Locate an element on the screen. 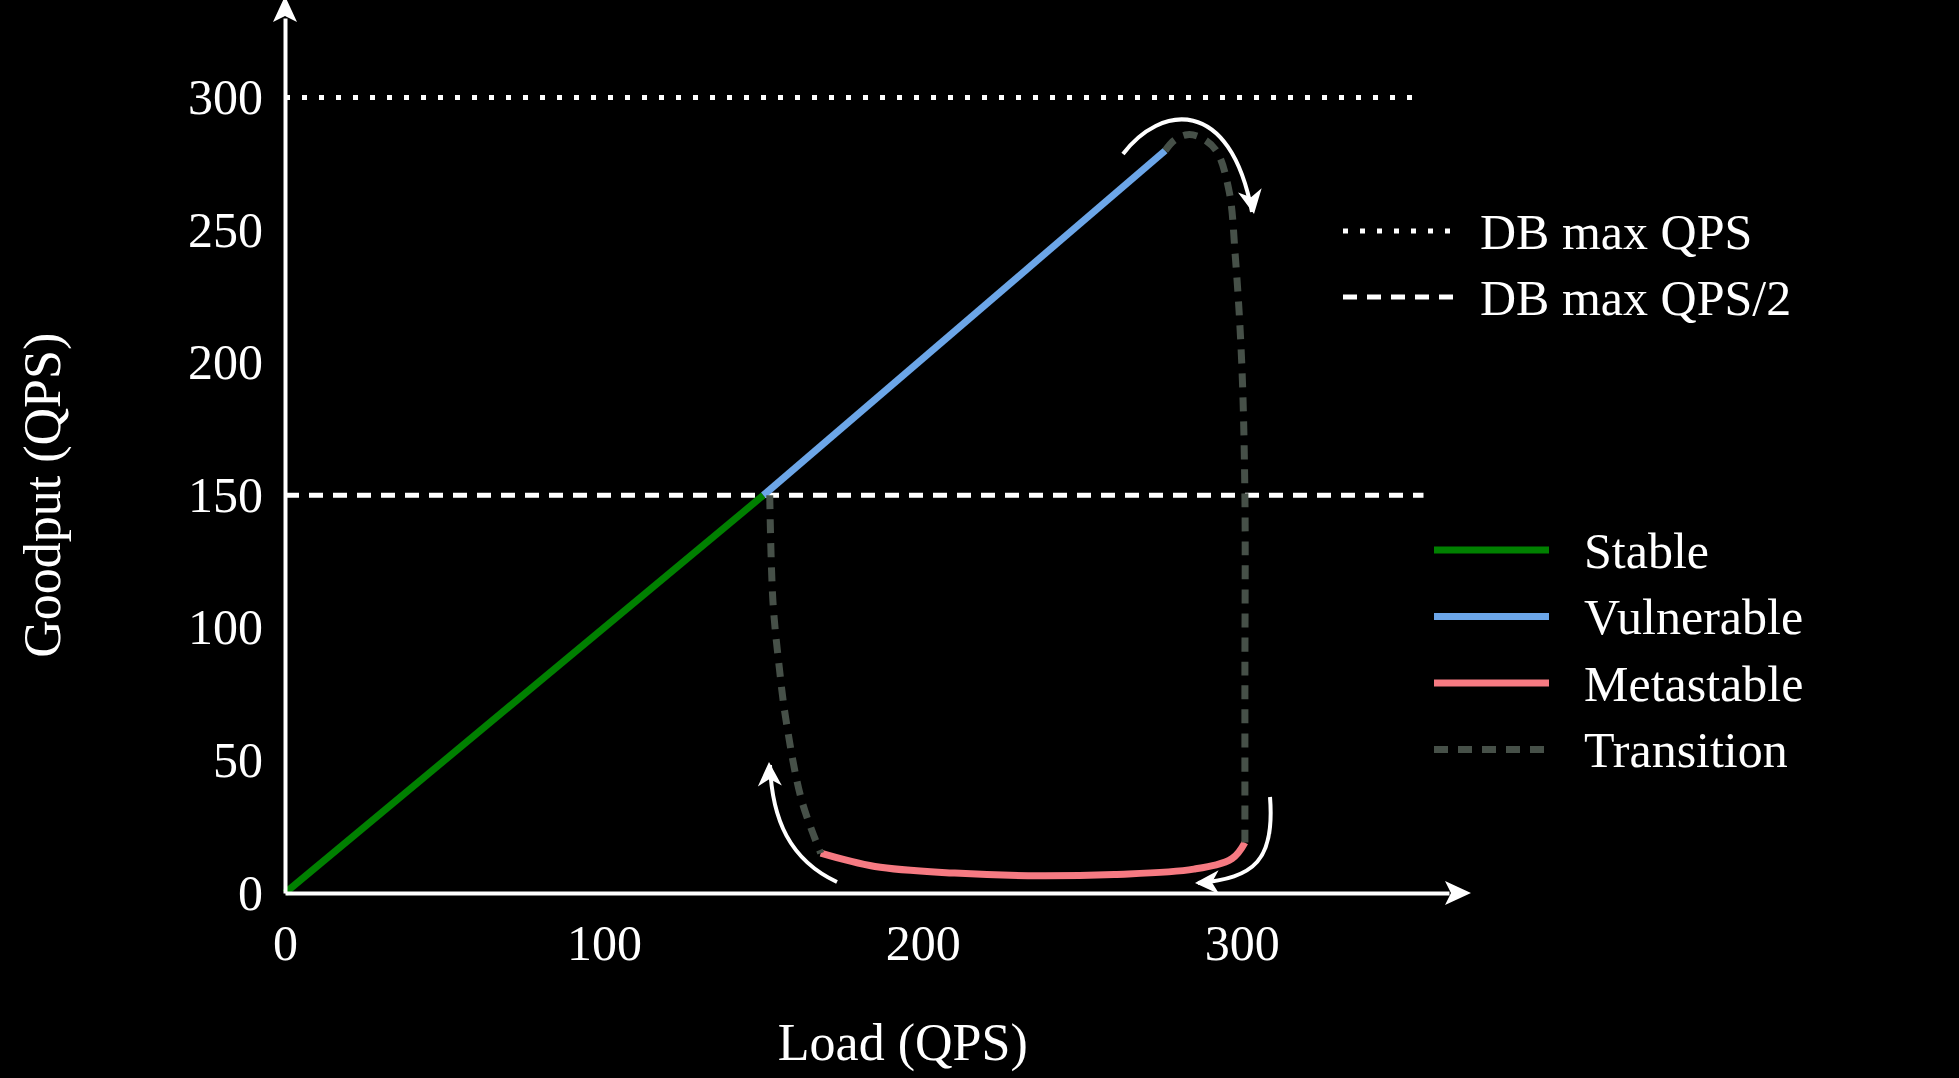 The width and height of the screenshot is (1959, 1078). x-tick-label: 300 is located at coordinates (1242, 943).